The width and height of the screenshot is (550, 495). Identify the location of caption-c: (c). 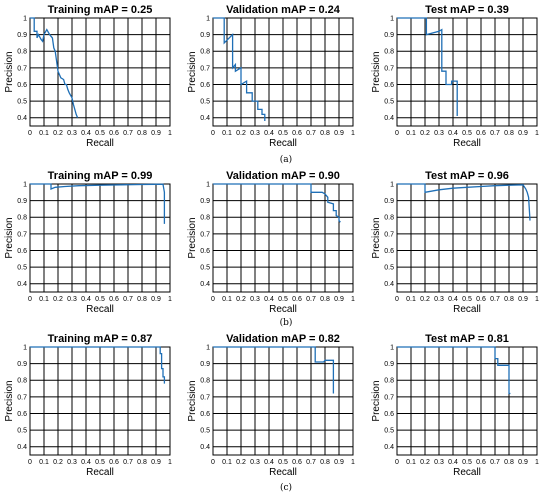
(286, 487).